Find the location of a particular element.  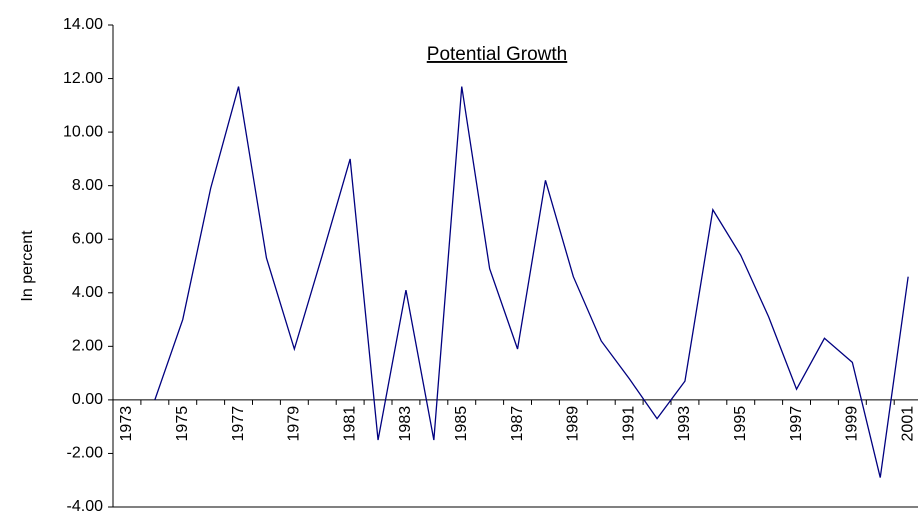

x-tick-label: 1997 is located at coordinates (796, 424).